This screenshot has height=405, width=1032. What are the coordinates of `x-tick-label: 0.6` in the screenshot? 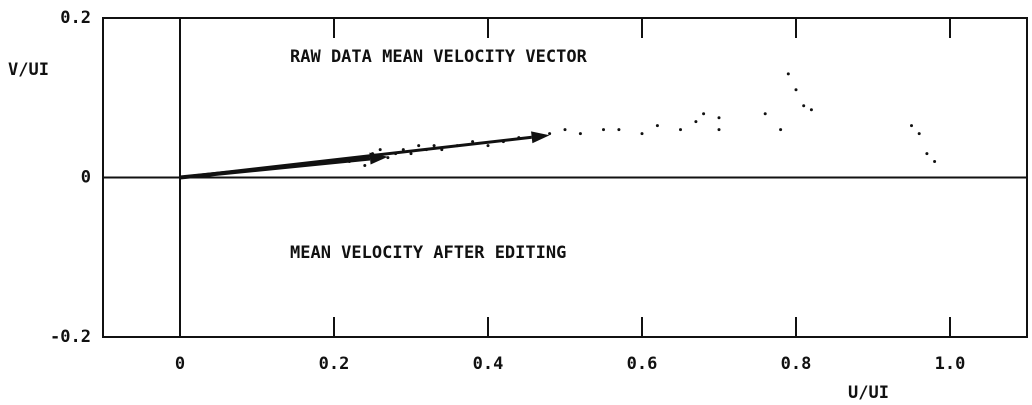 It's located at (642, 364).